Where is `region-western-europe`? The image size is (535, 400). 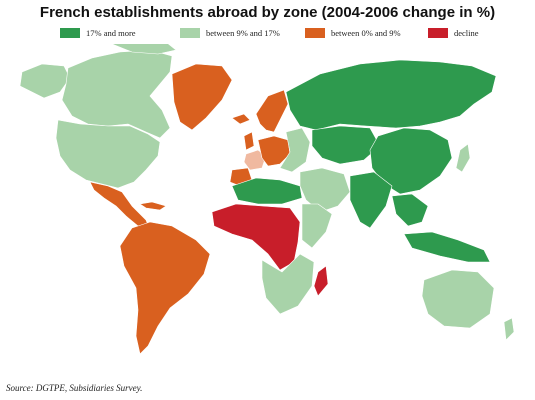 region-western-europe is located at coordinates (274, 151).